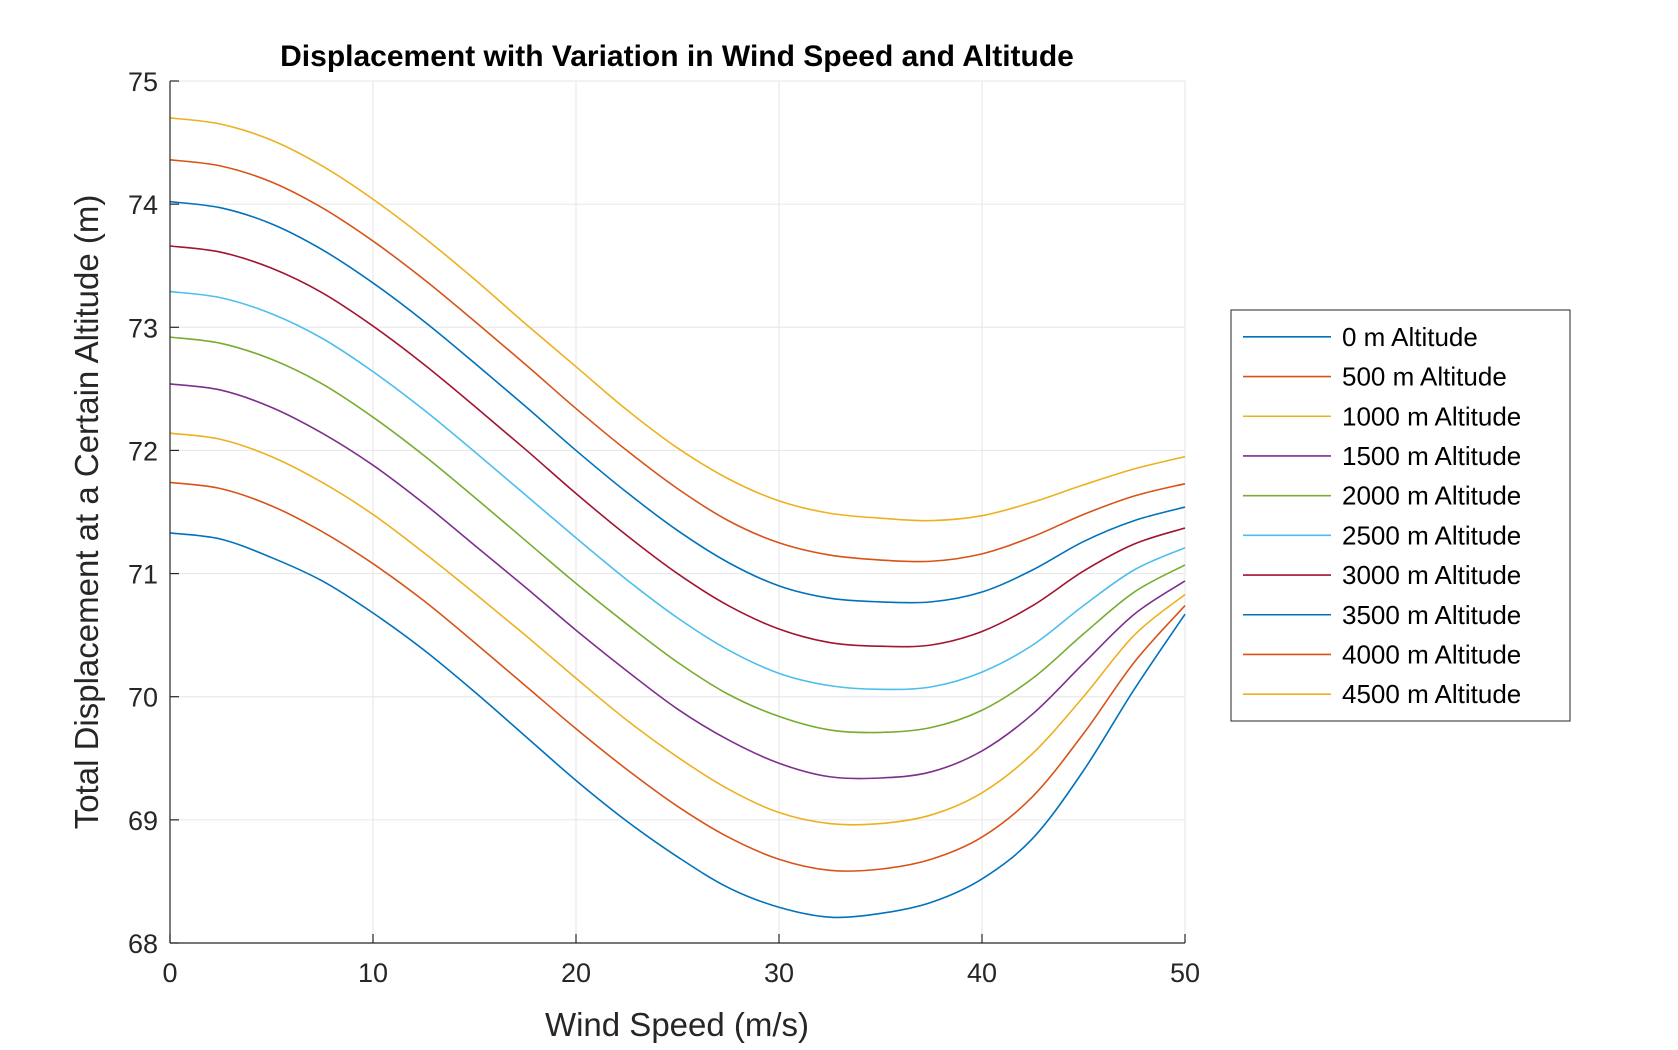 The image size is (1678, 1050). Describe the element at coordinates (576, 973) in the screenshot. I see `x-tick-label: 20` at that location.